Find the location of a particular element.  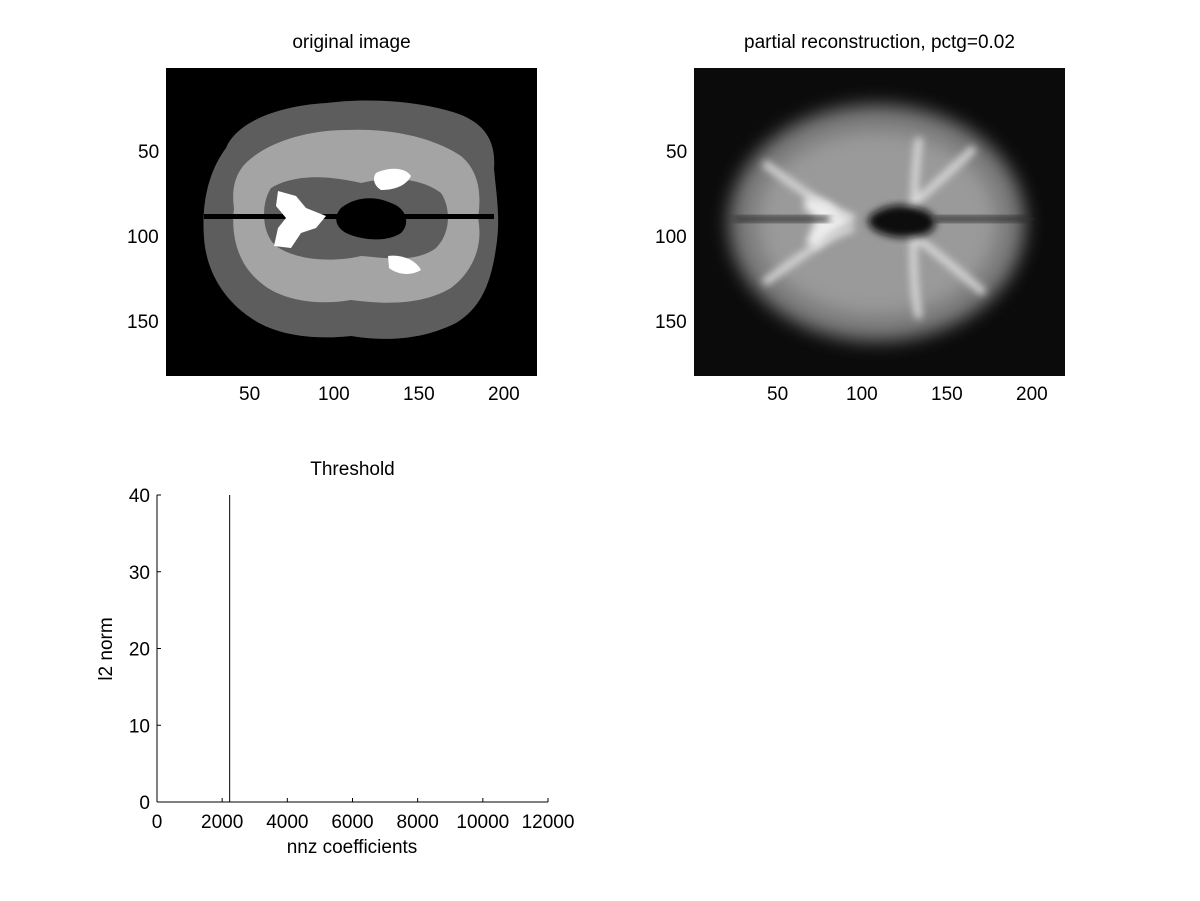

original-image-plot is located at coordinates (351, 222).